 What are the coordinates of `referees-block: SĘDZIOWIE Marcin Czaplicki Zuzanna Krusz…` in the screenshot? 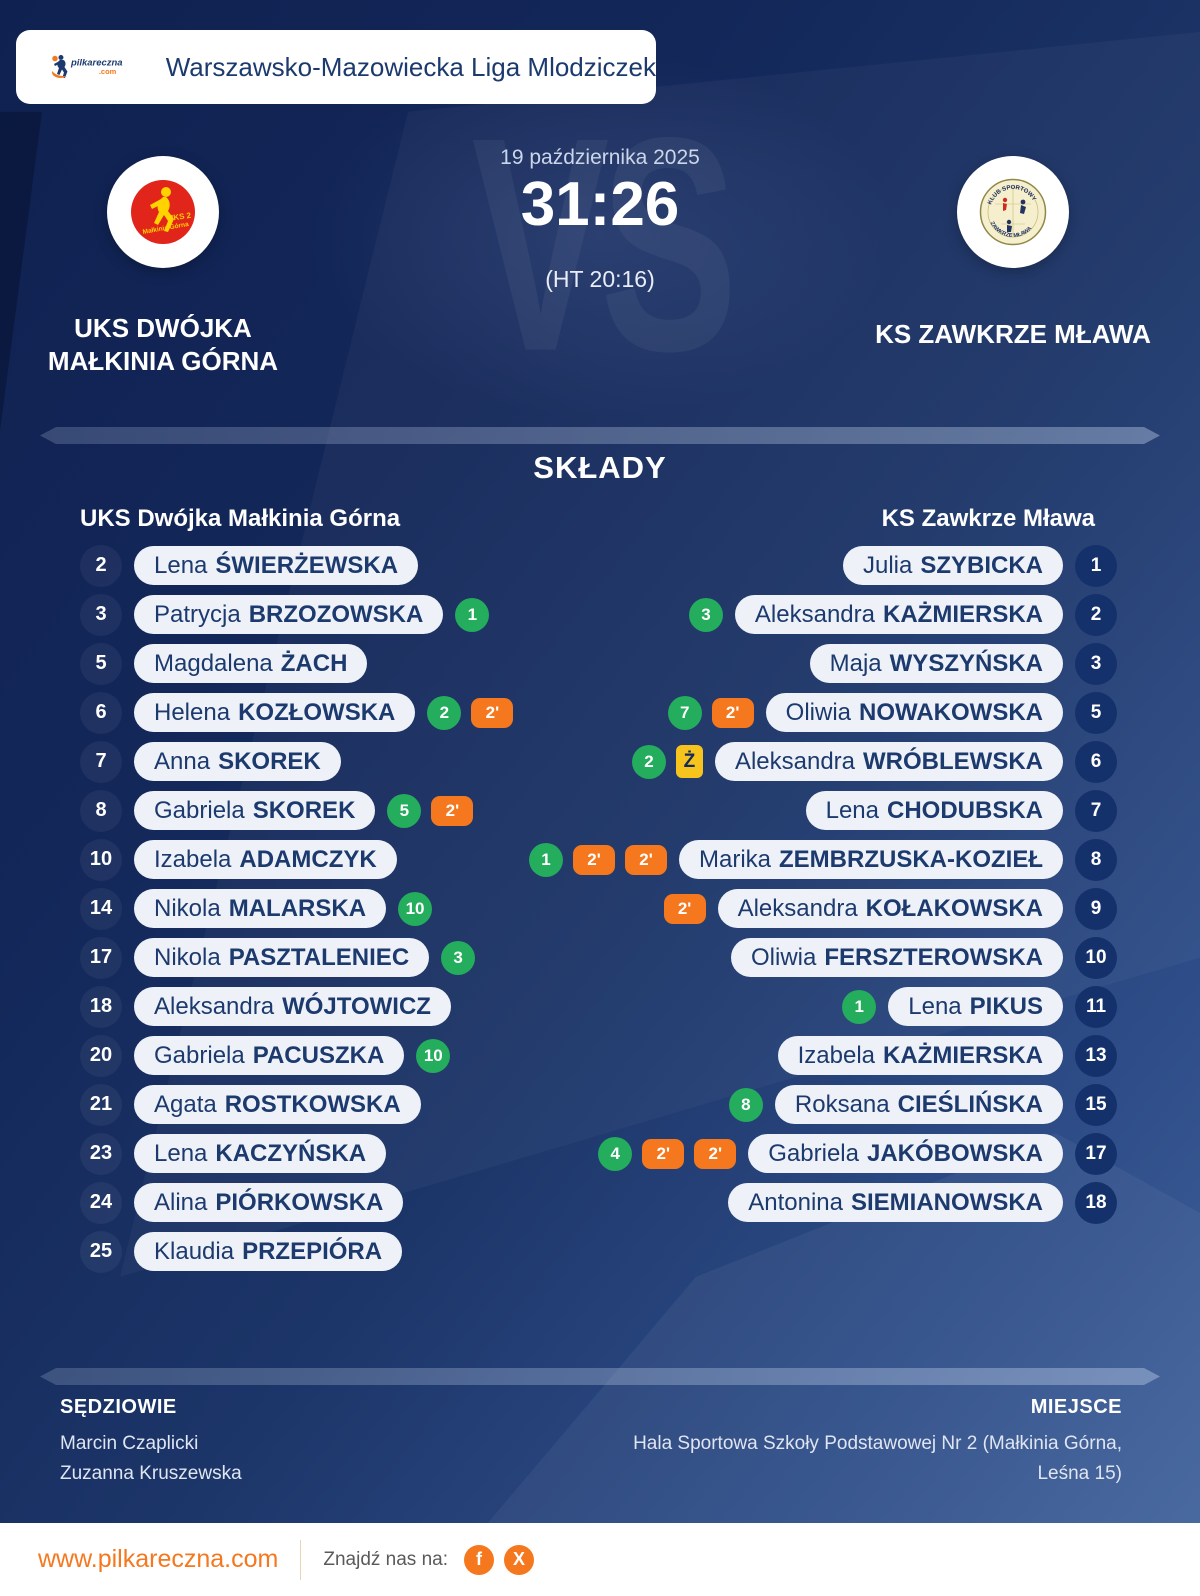 It's located at (151, 1442).